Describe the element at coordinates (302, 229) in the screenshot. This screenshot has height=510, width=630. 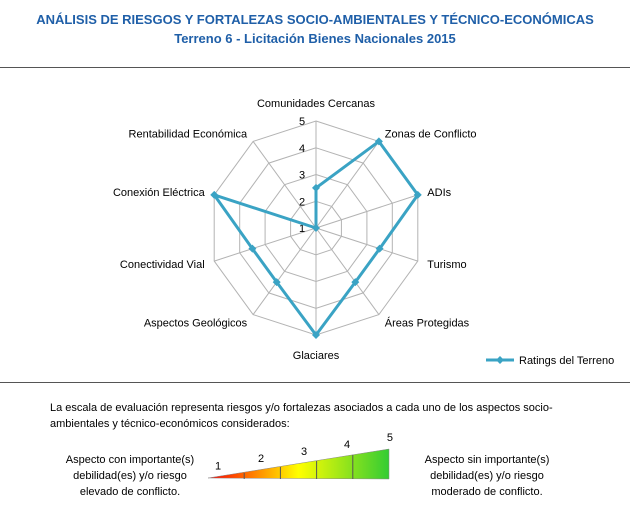
I see `tick-label: 1` at that location.